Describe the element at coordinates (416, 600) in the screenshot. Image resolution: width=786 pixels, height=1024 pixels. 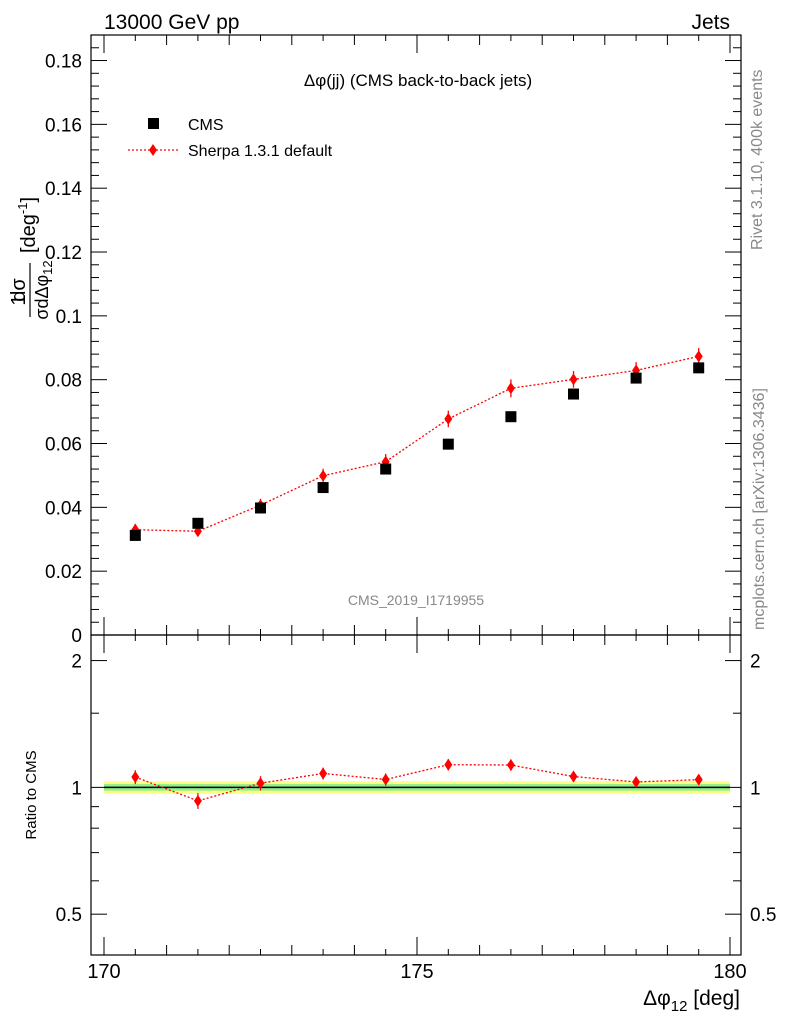
I see `analysis-watermark: CMS_2019_I1719955` at that location.